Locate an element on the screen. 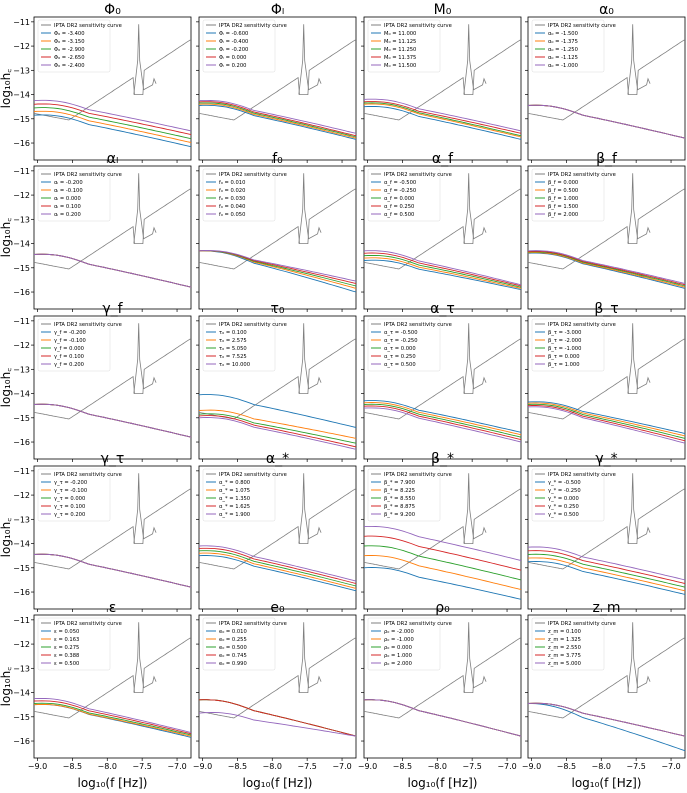  legend-label: Φ₀ = -2.650 is located at coordinates (69, 58).